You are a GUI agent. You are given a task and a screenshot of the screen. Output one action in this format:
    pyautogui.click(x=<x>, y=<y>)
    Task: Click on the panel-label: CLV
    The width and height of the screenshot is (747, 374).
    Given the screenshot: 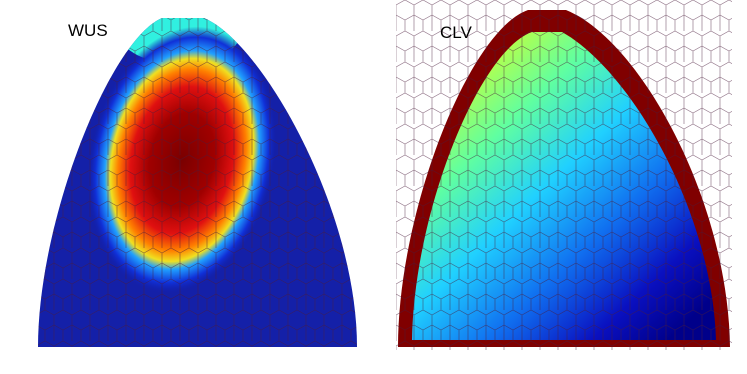 What is the action you would take?
    pyautogui.click(x=456, y=32)
    